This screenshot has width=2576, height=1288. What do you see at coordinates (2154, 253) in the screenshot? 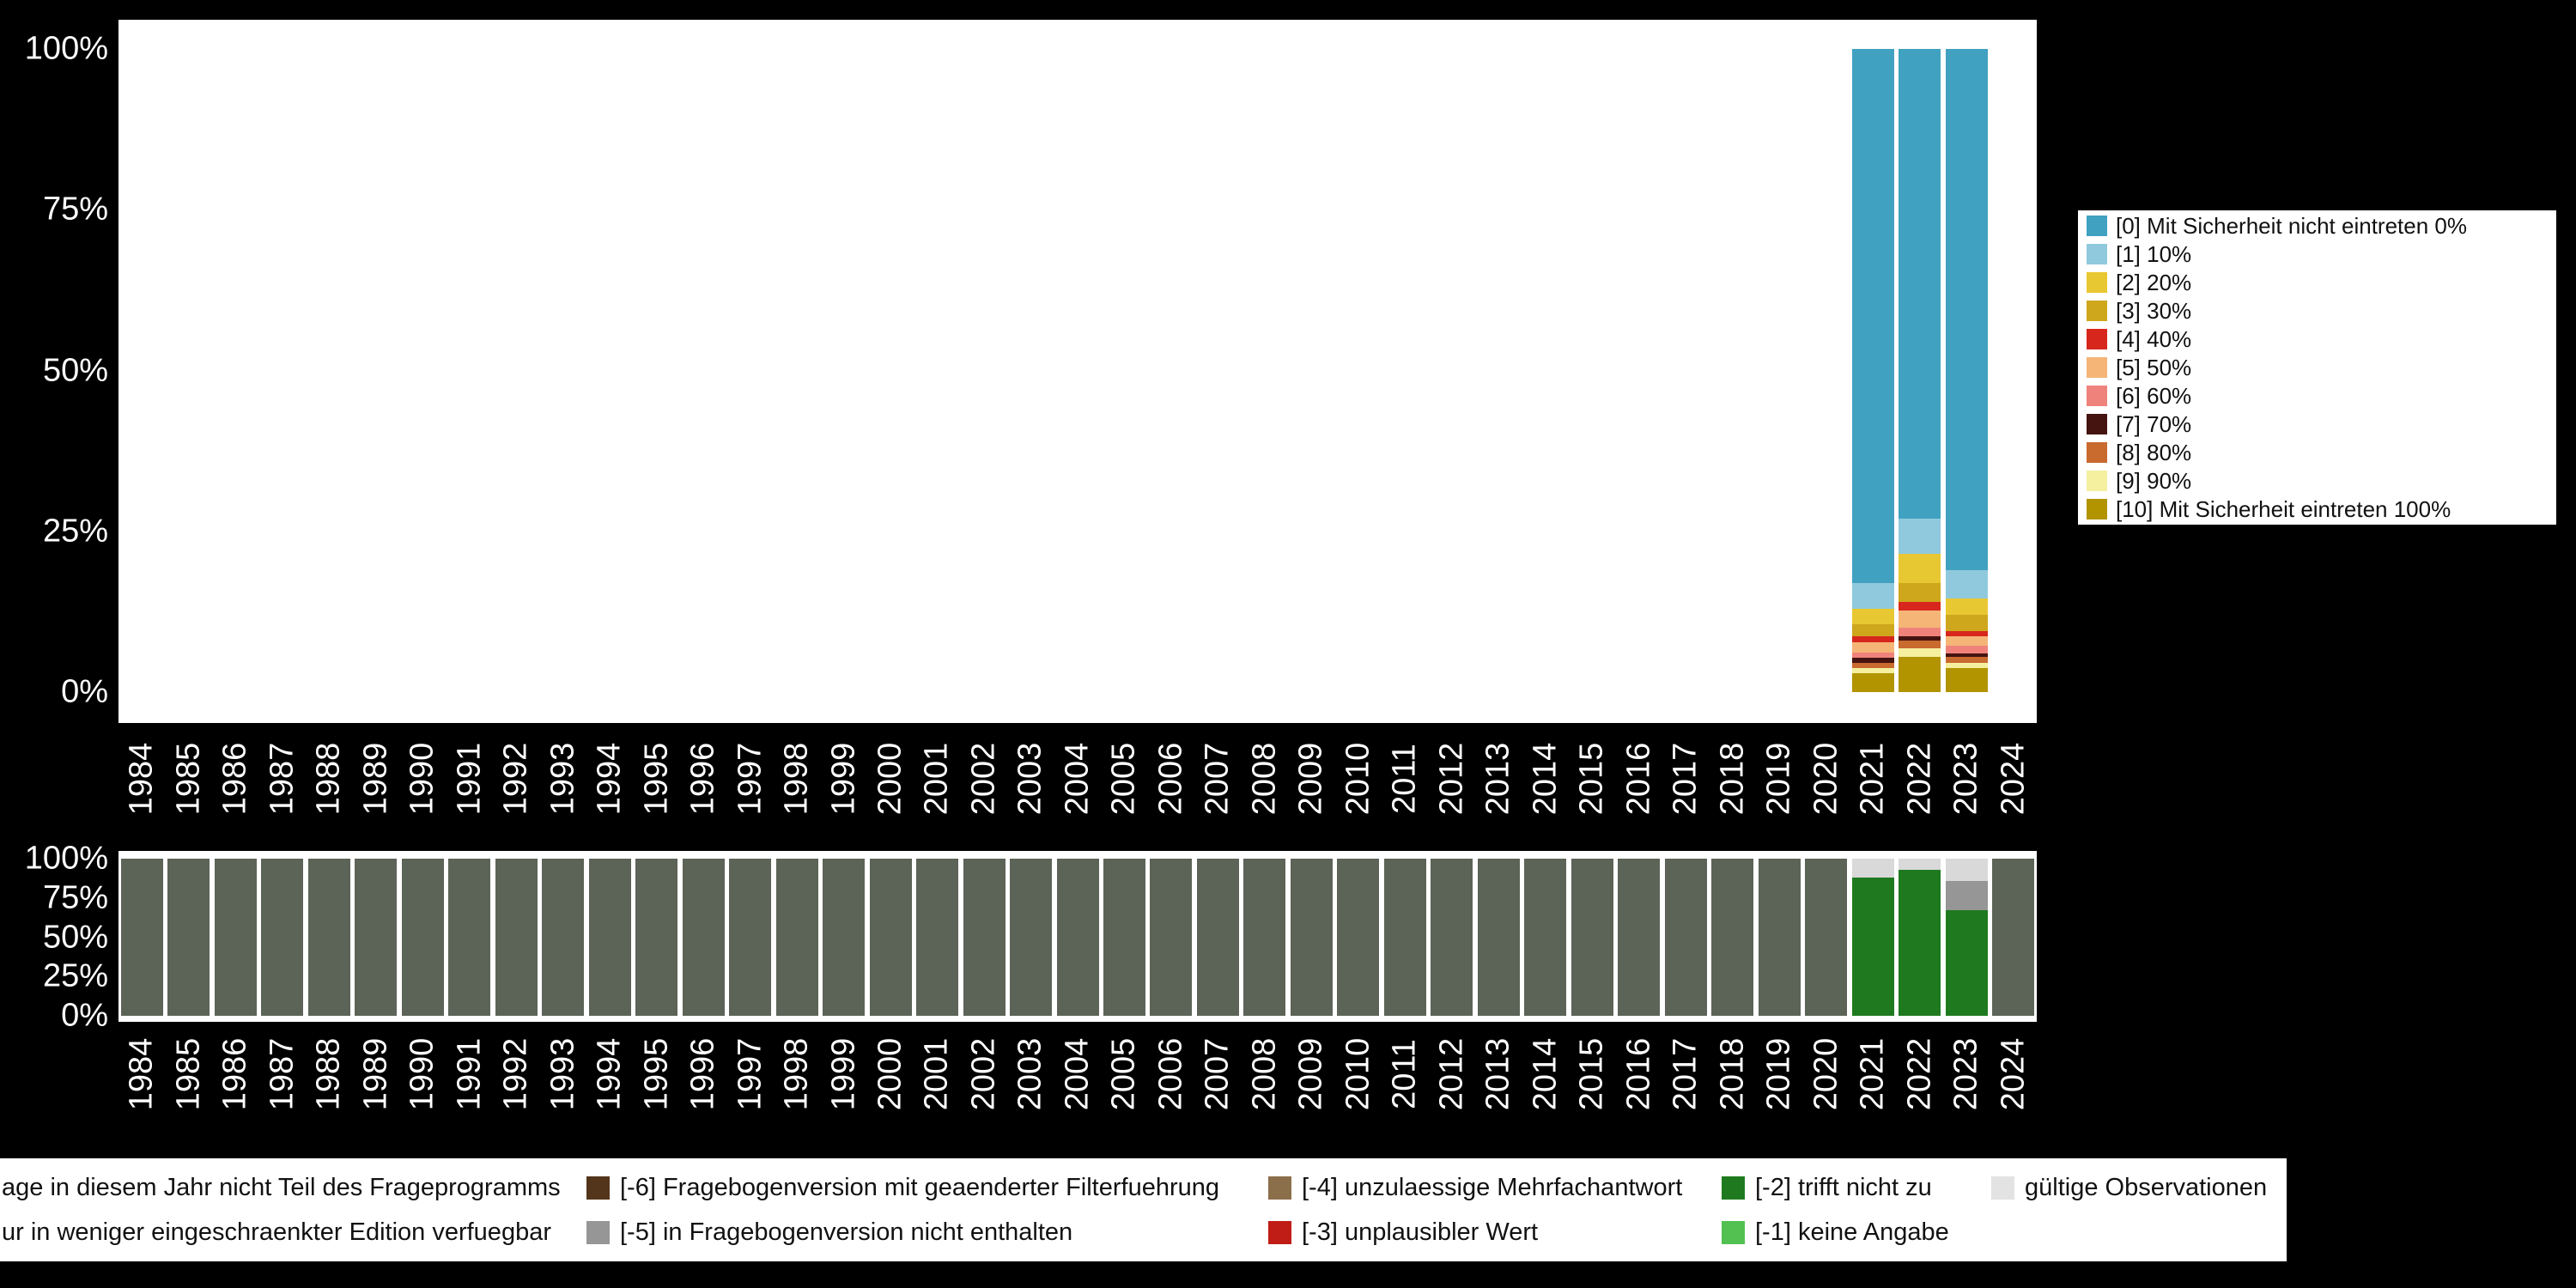
I see `legend-item-label: [1] 10%` at bounding box center [2154, 253].